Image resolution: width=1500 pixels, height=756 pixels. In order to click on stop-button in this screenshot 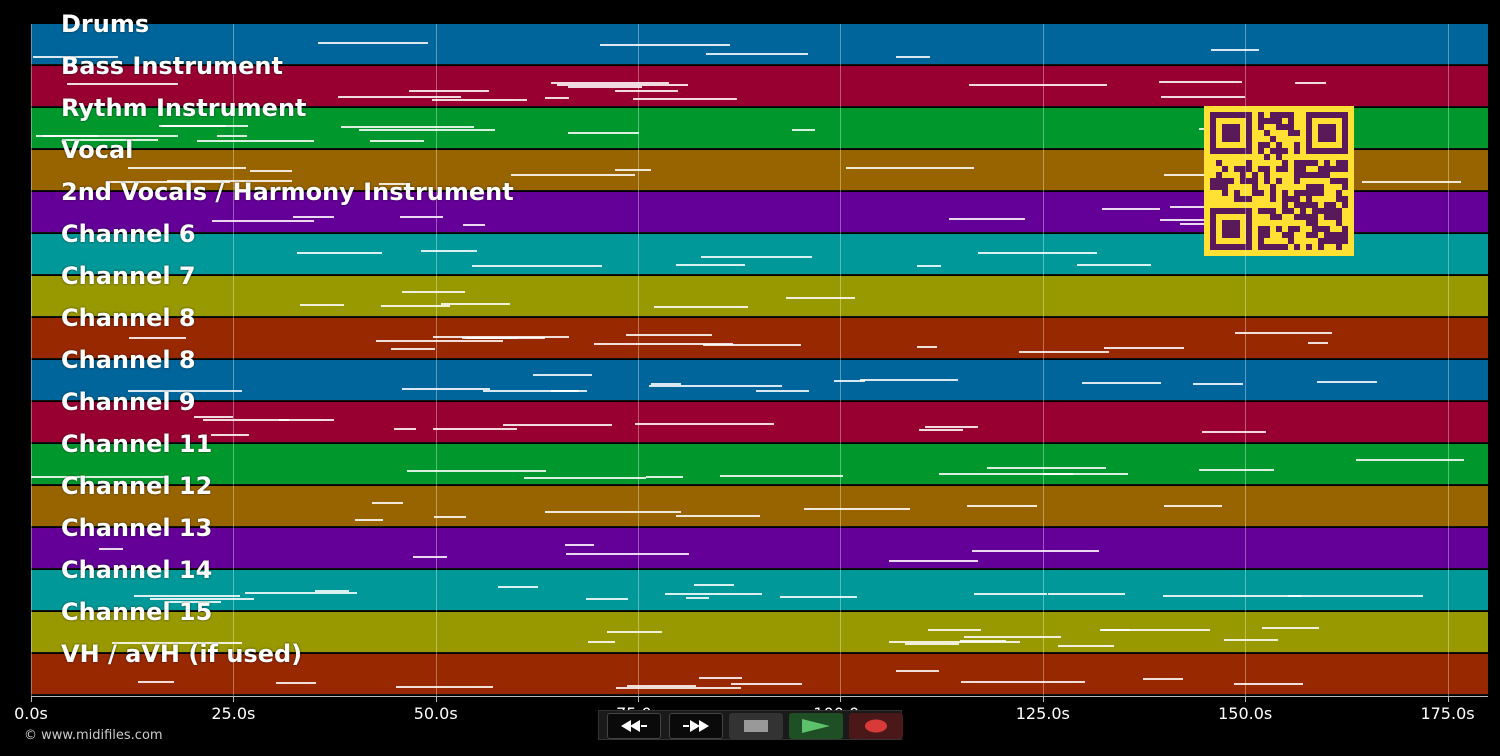, I will do `click(756, 726)`.